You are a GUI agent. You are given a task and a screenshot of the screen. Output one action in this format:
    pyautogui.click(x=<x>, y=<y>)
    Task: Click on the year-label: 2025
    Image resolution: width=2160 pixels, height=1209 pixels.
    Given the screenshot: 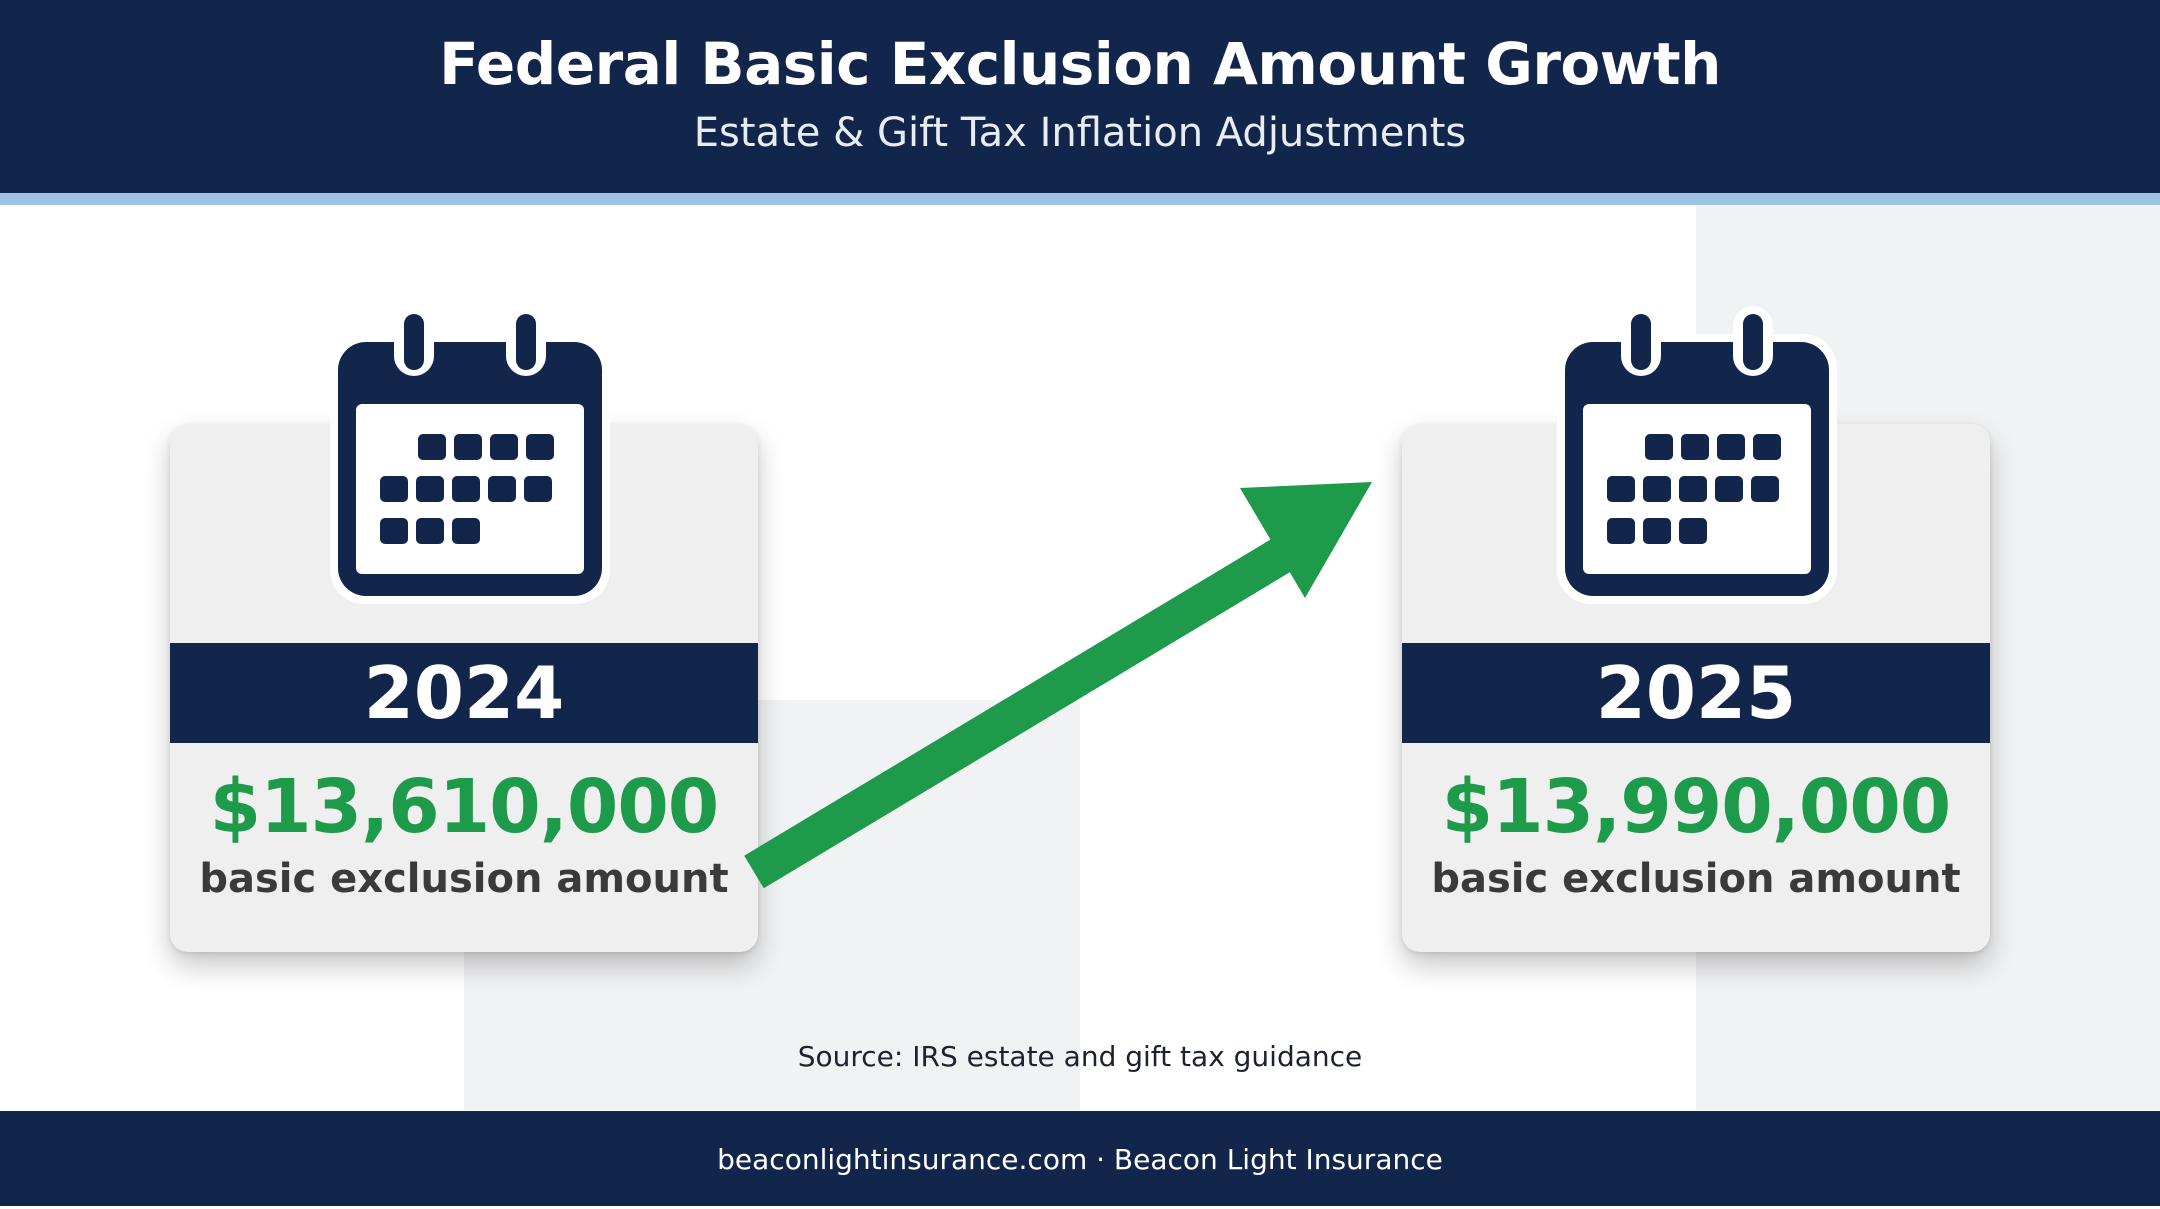 What is the action you would take?
    pyautogui.click(x=1696, y=693)
    